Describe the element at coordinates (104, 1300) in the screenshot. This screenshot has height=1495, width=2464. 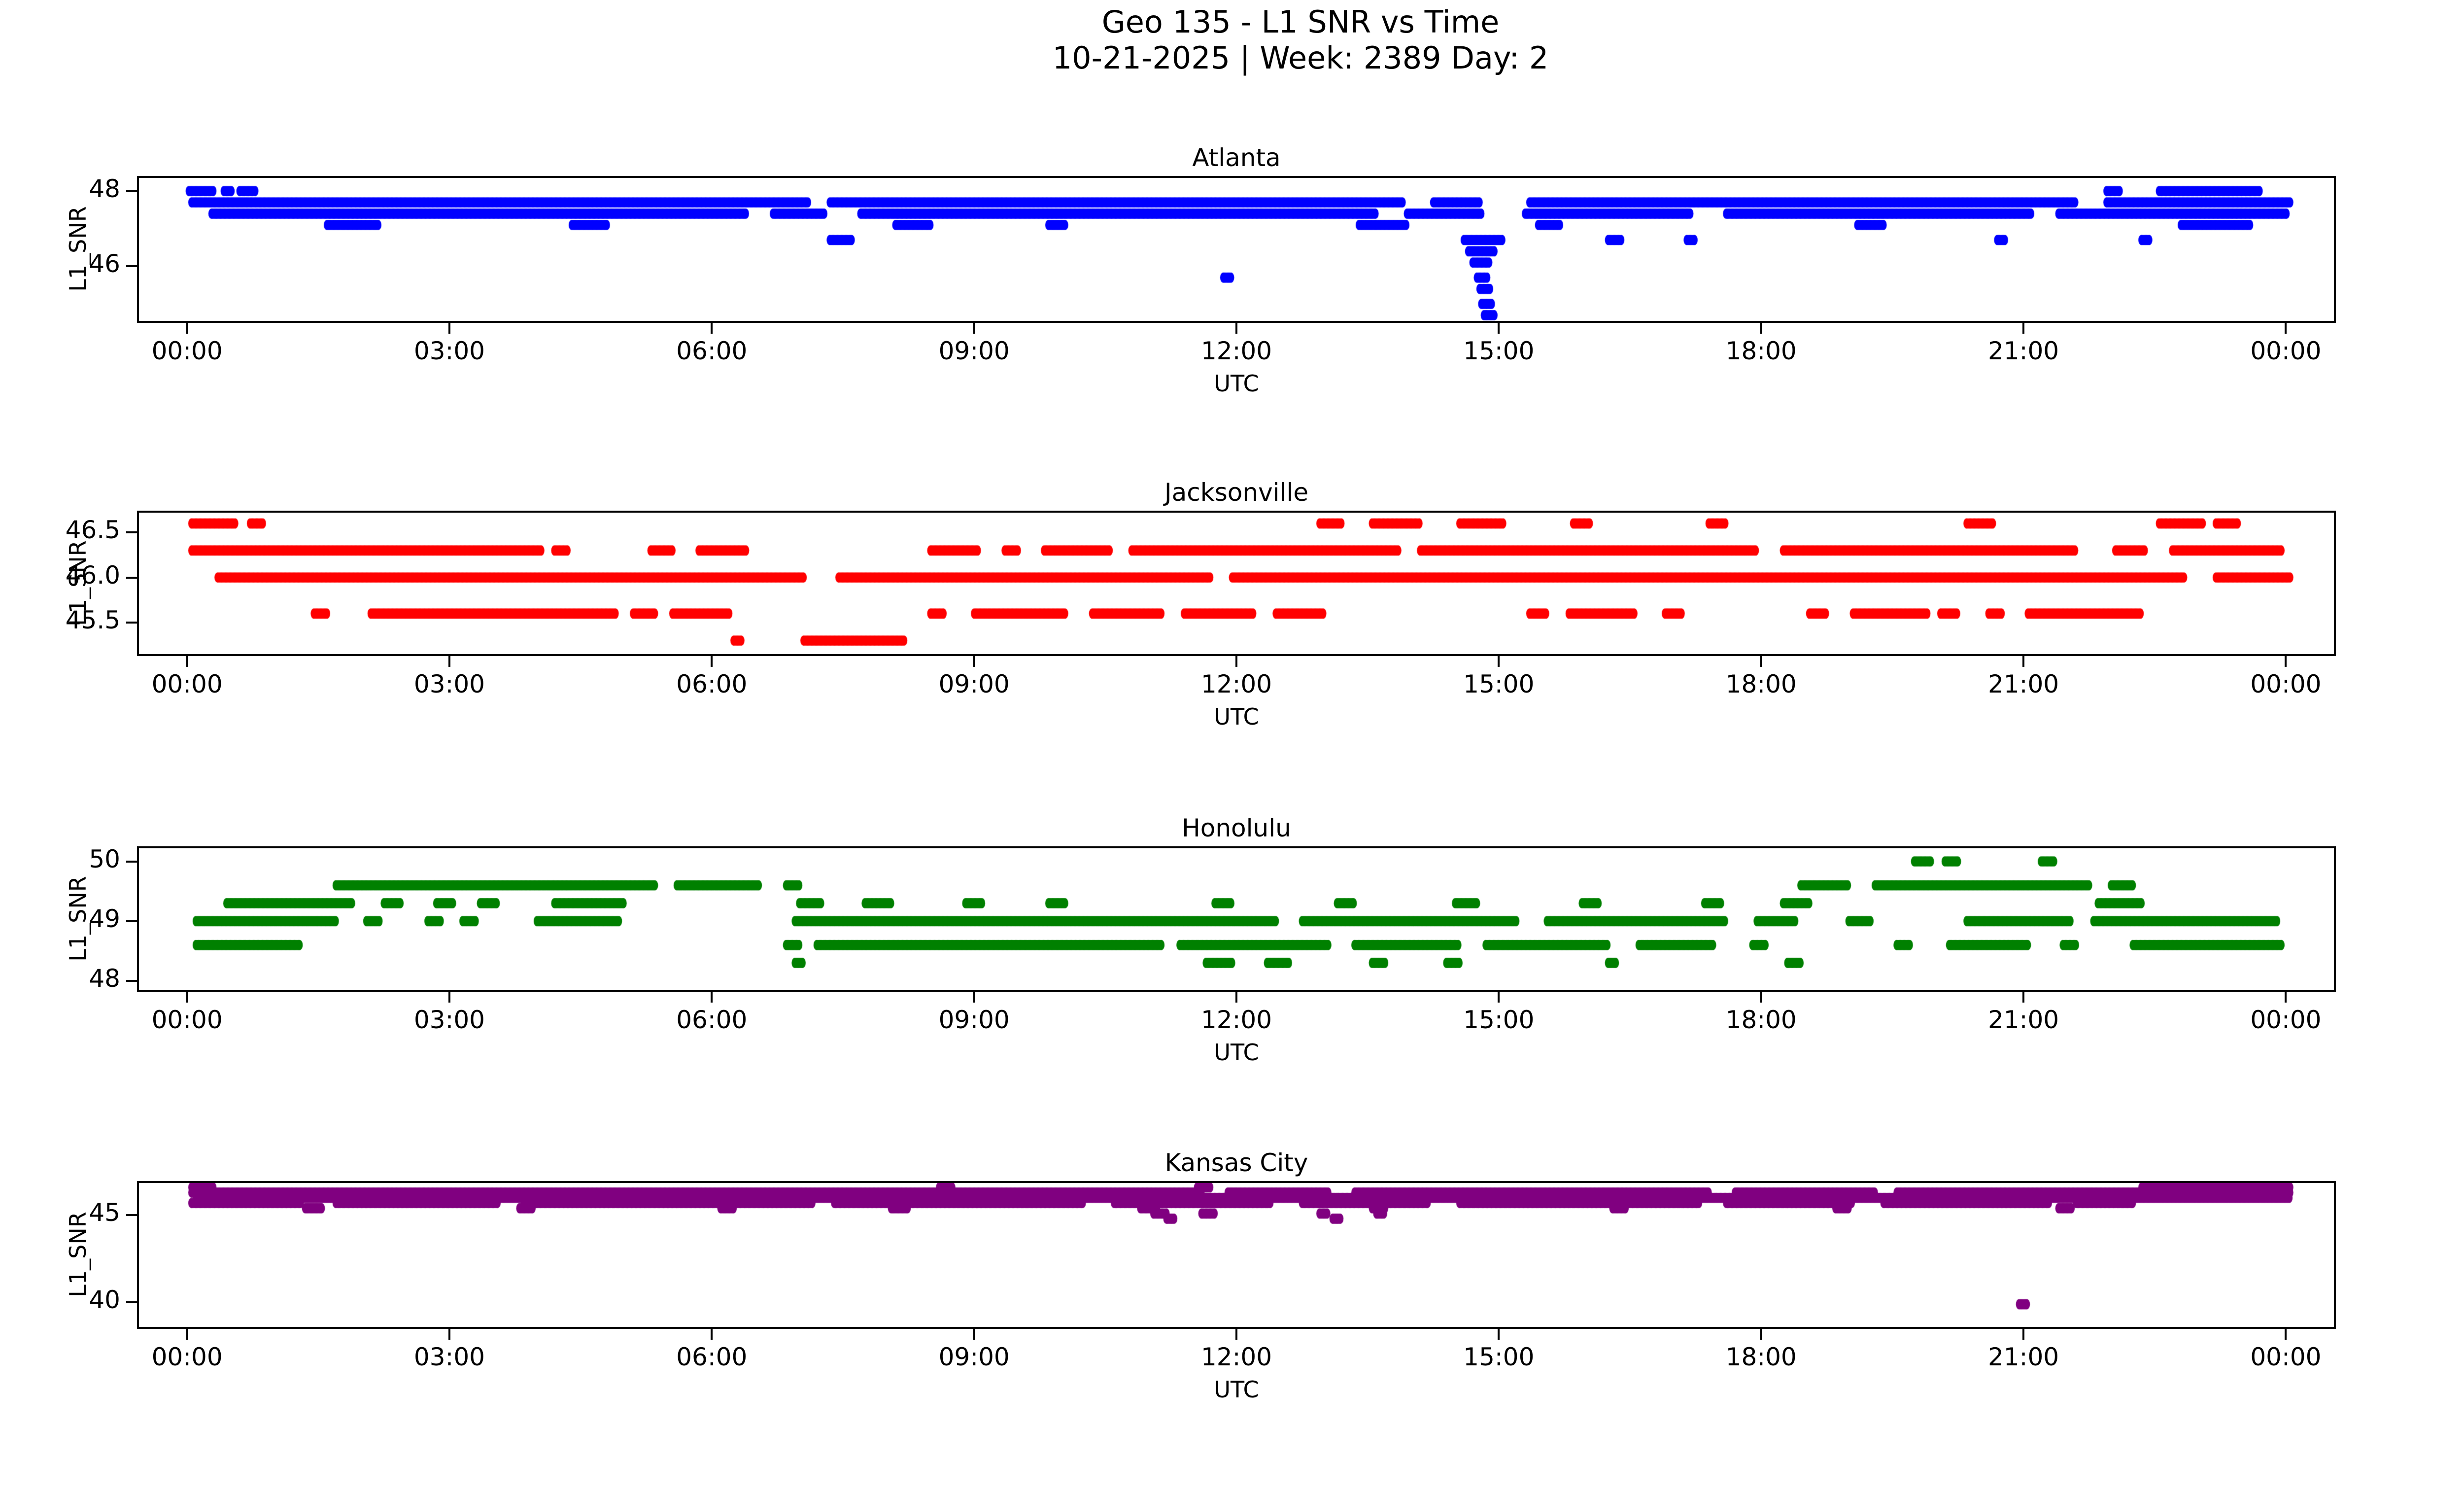
I see `y-tick-label: 40` at that location.